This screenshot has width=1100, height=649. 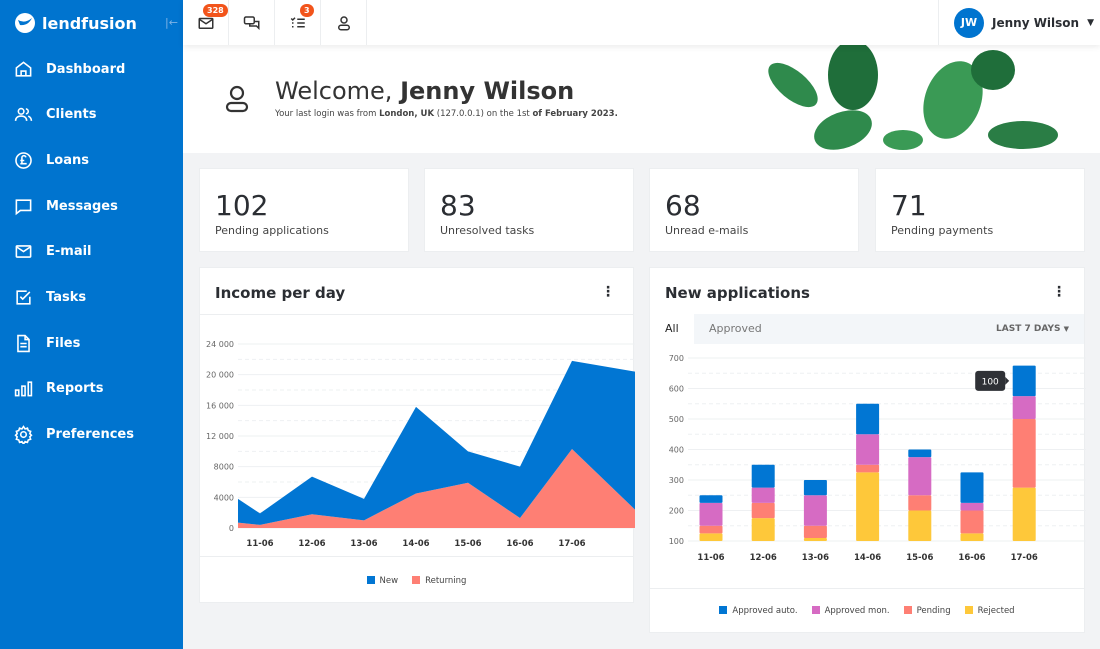 I want to click on sidebar-item-label: E-mail, so click(x=69, y=252).